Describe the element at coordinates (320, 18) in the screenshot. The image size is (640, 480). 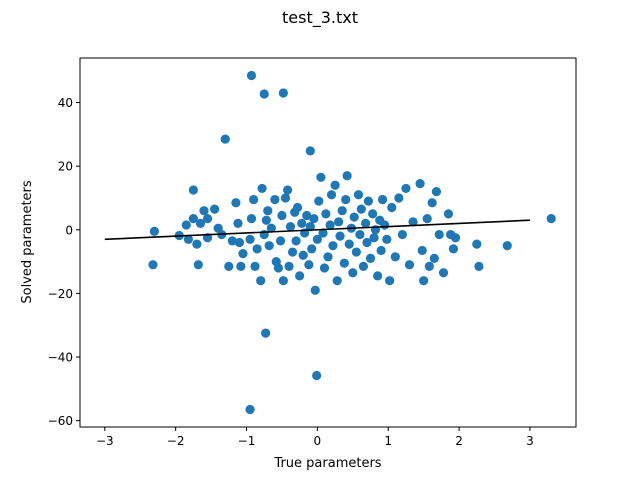
I see `chart-title: test_3.txt` at that location.